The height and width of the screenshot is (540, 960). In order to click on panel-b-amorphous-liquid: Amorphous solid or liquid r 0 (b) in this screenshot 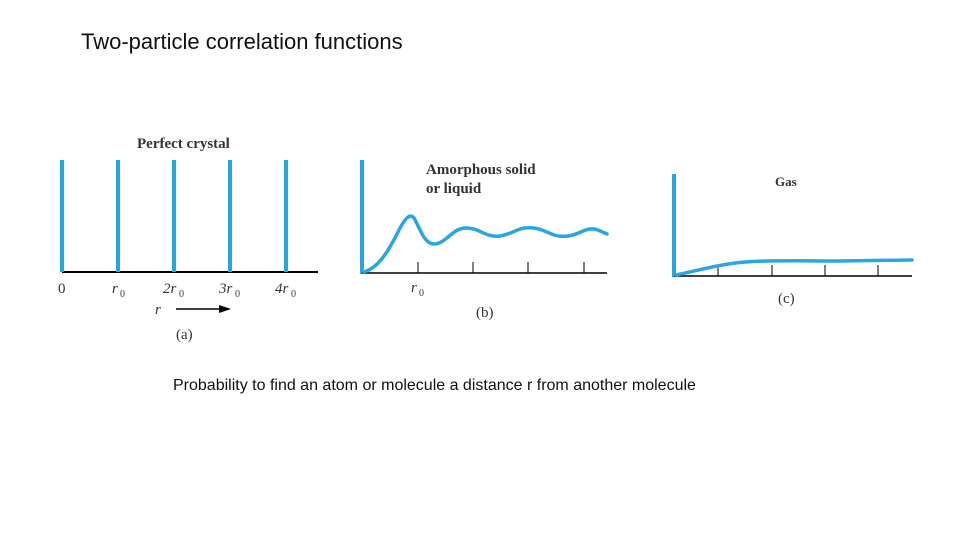, I will do `click(484, 240)`.